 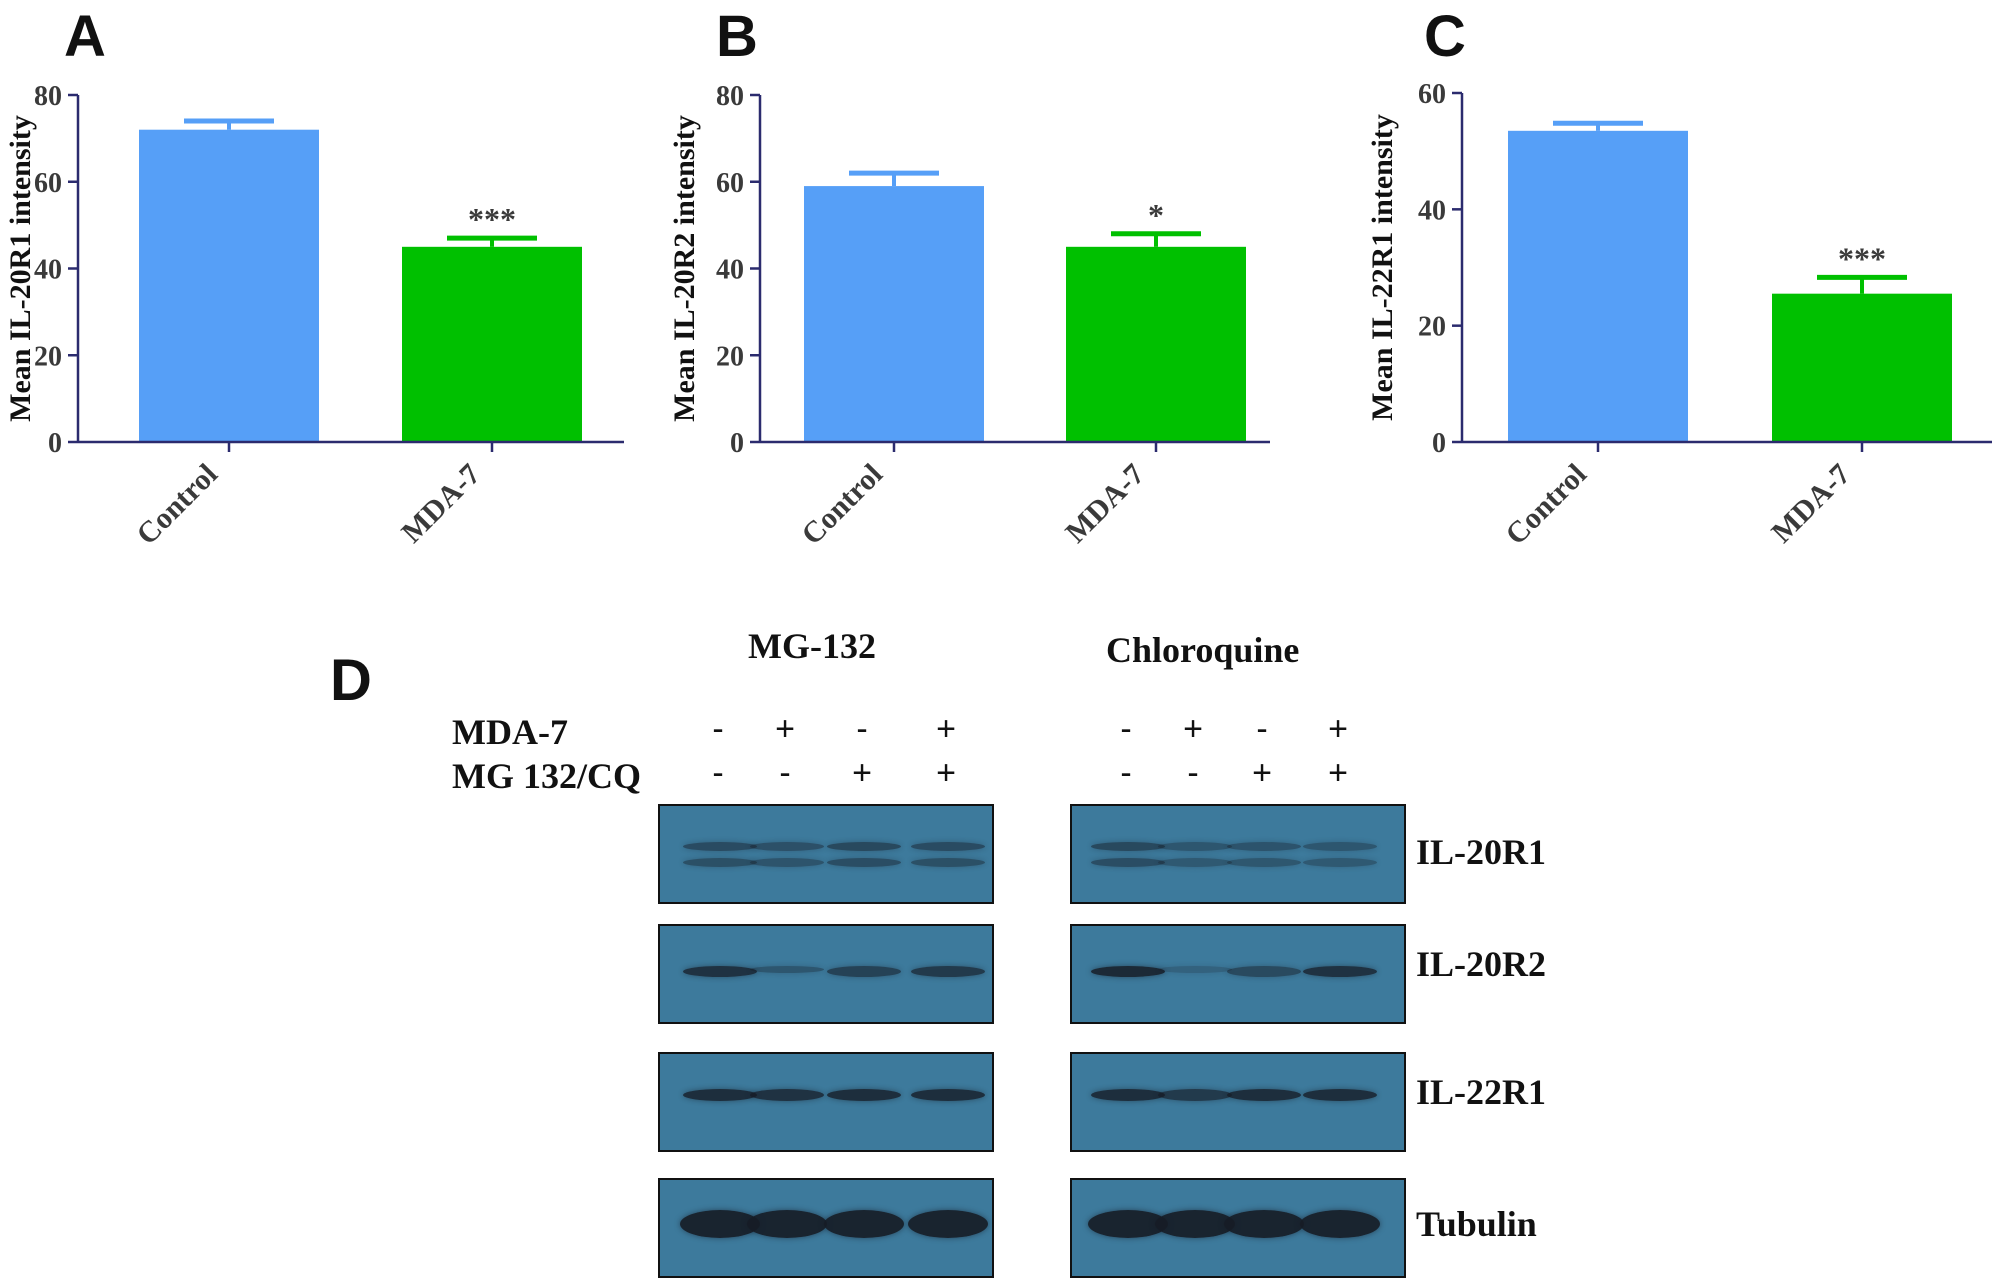 I want to click on y-axis-label: Mean IL-22R1 intensity, so click(x=1382, y=267).